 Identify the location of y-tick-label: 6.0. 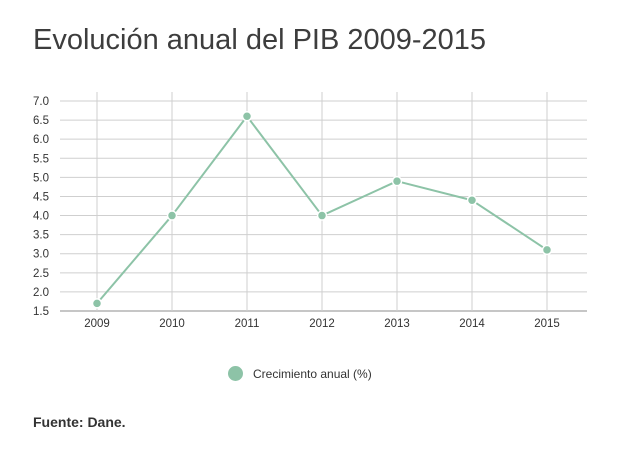
(41, 140).